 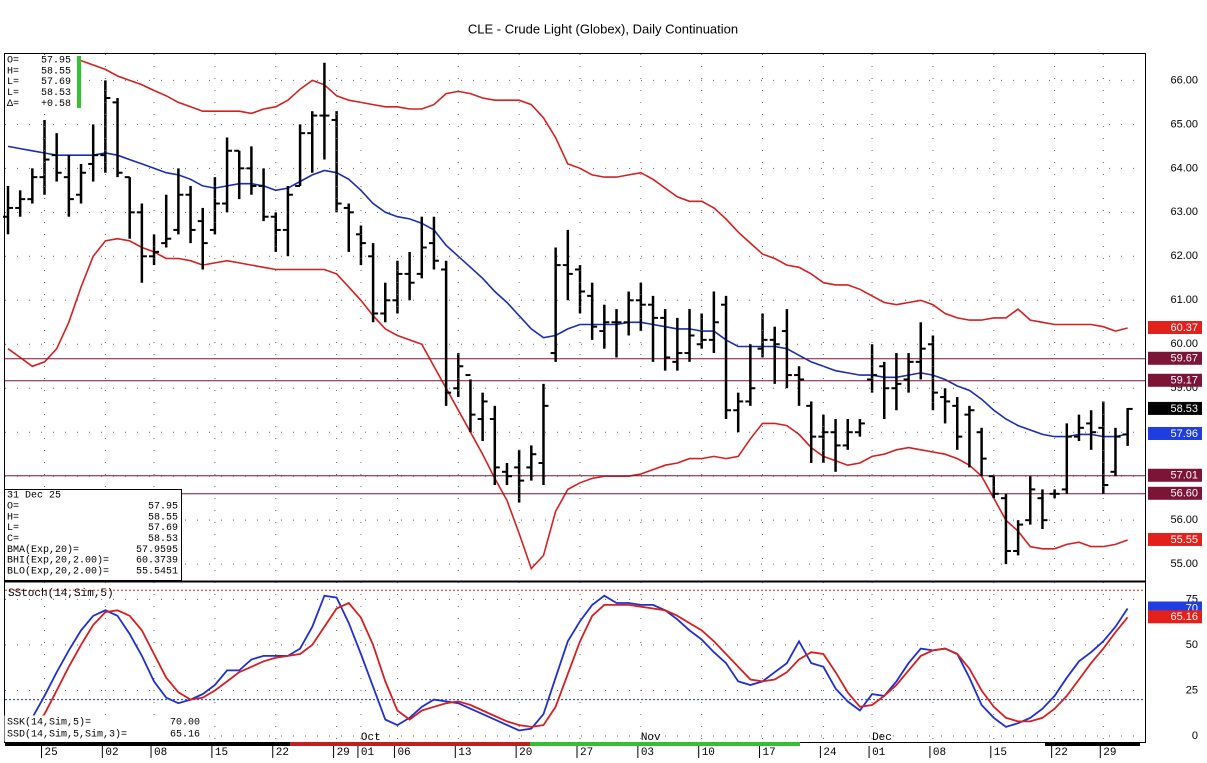 I want to click on quote-label: Δ=, so click(x=13, y=104).